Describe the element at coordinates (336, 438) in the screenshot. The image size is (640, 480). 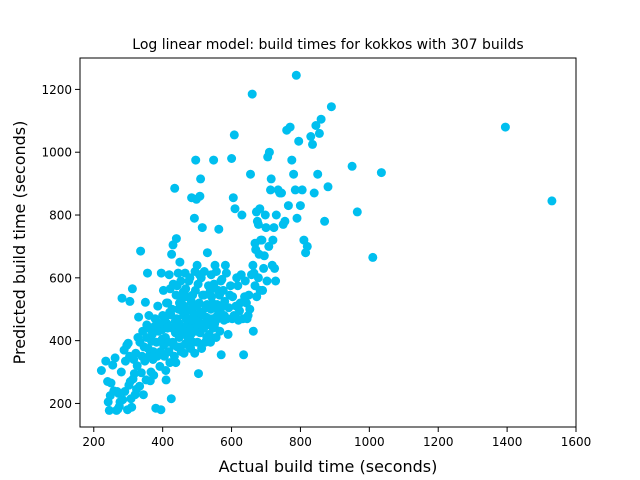
I see `x-axis-ticks: 200 400 600 800 1000 1200 1400 1600` at that location.